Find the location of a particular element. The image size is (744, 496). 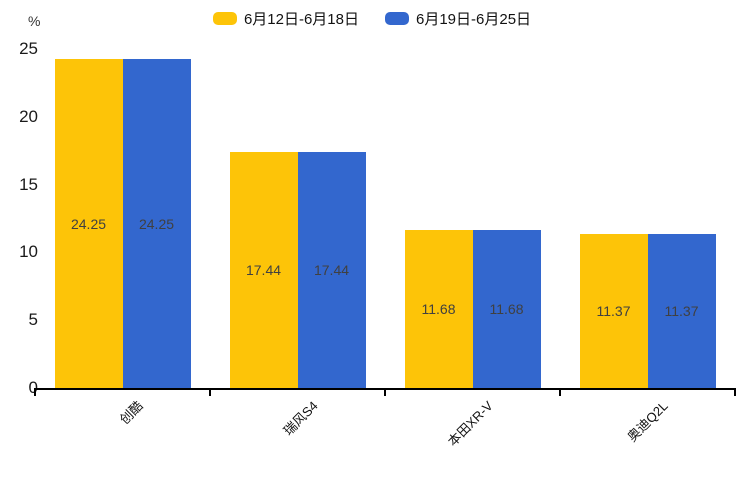

legend-label-week2: 6月19日-6月25日 is located at coordinates (474, 19).